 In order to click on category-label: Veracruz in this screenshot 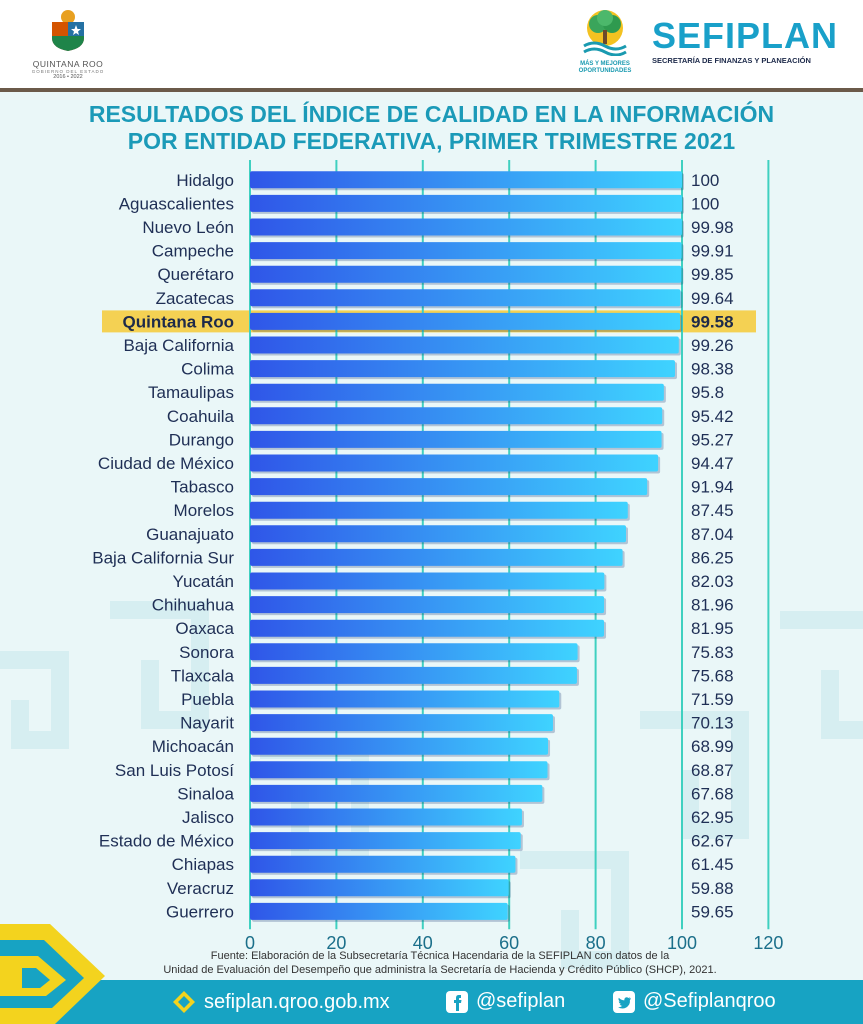, I will do `click(200, 888)`.